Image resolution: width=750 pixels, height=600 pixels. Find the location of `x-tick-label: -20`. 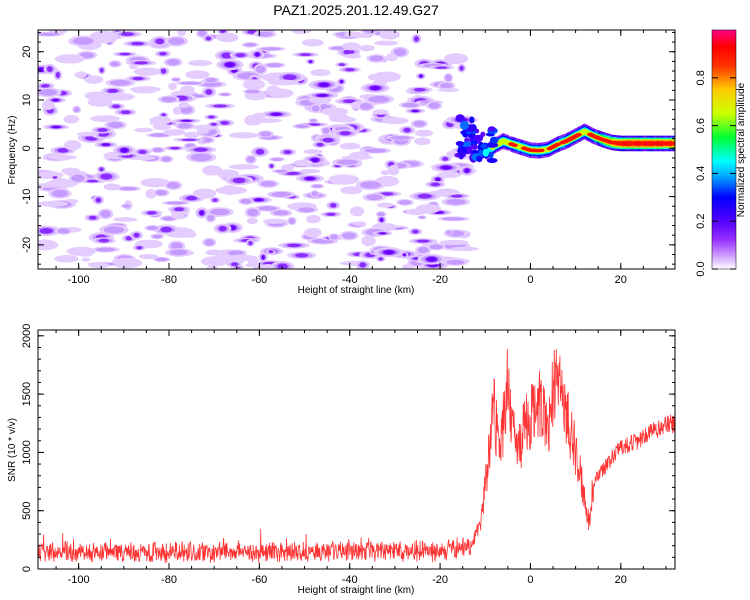

x-tick-label: -20 is located at coordinates (440, 580).